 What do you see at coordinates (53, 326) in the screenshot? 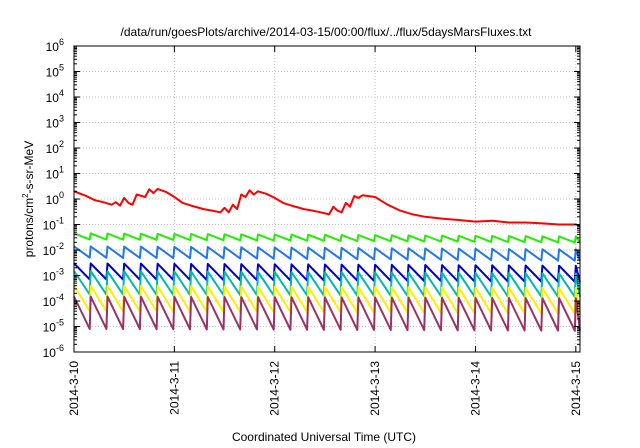
I see `y-tick-label: 10⁻⁵` at bounding box center [53, 326].